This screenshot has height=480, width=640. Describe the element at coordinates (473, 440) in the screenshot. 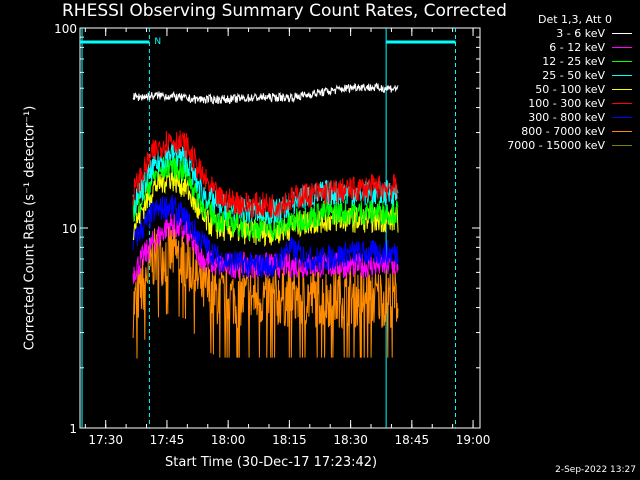

I see `x-tick-label: 19:00` at that location.